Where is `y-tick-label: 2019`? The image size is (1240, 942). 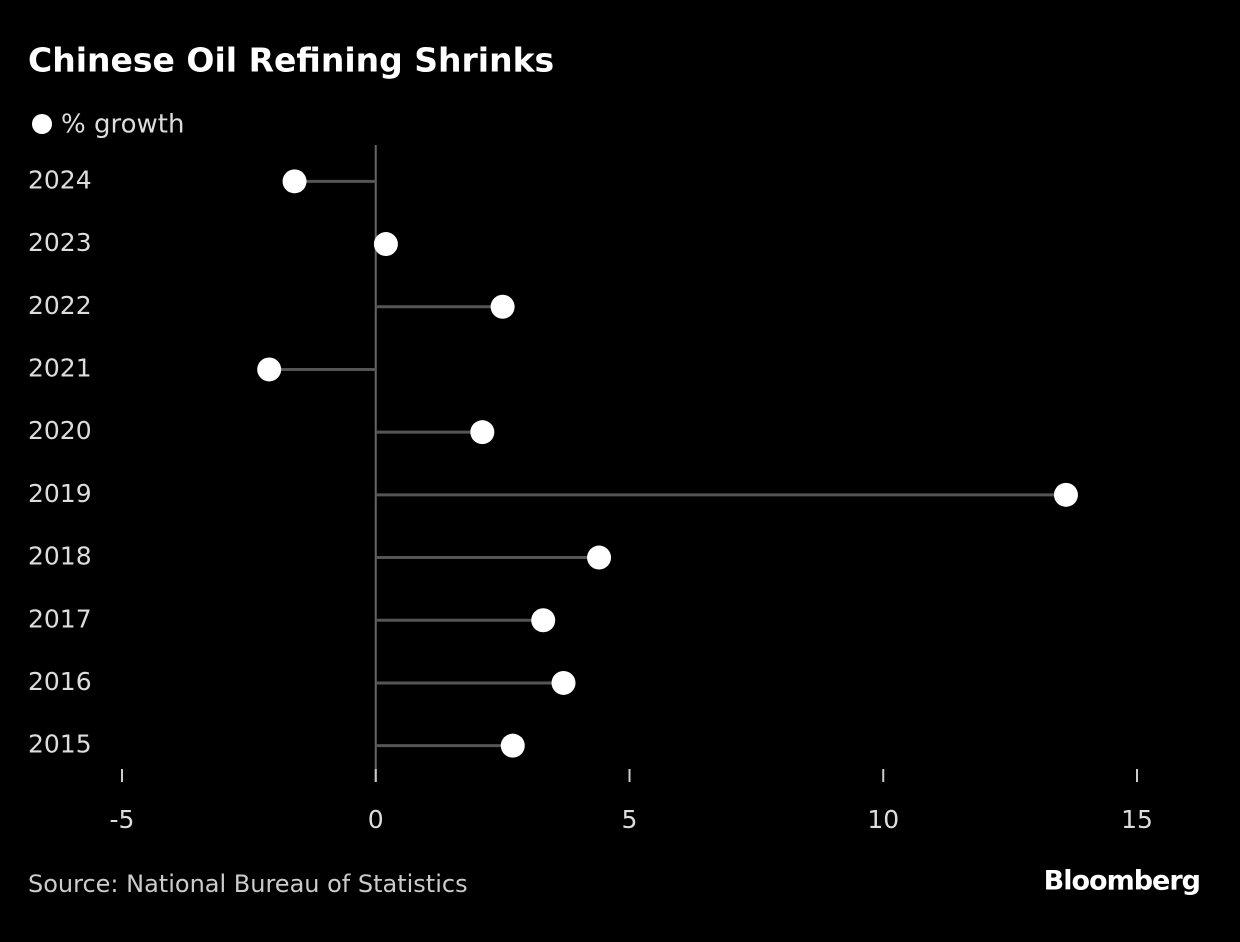
y-tick-label: 2019 is located at coordinates (60, 493).